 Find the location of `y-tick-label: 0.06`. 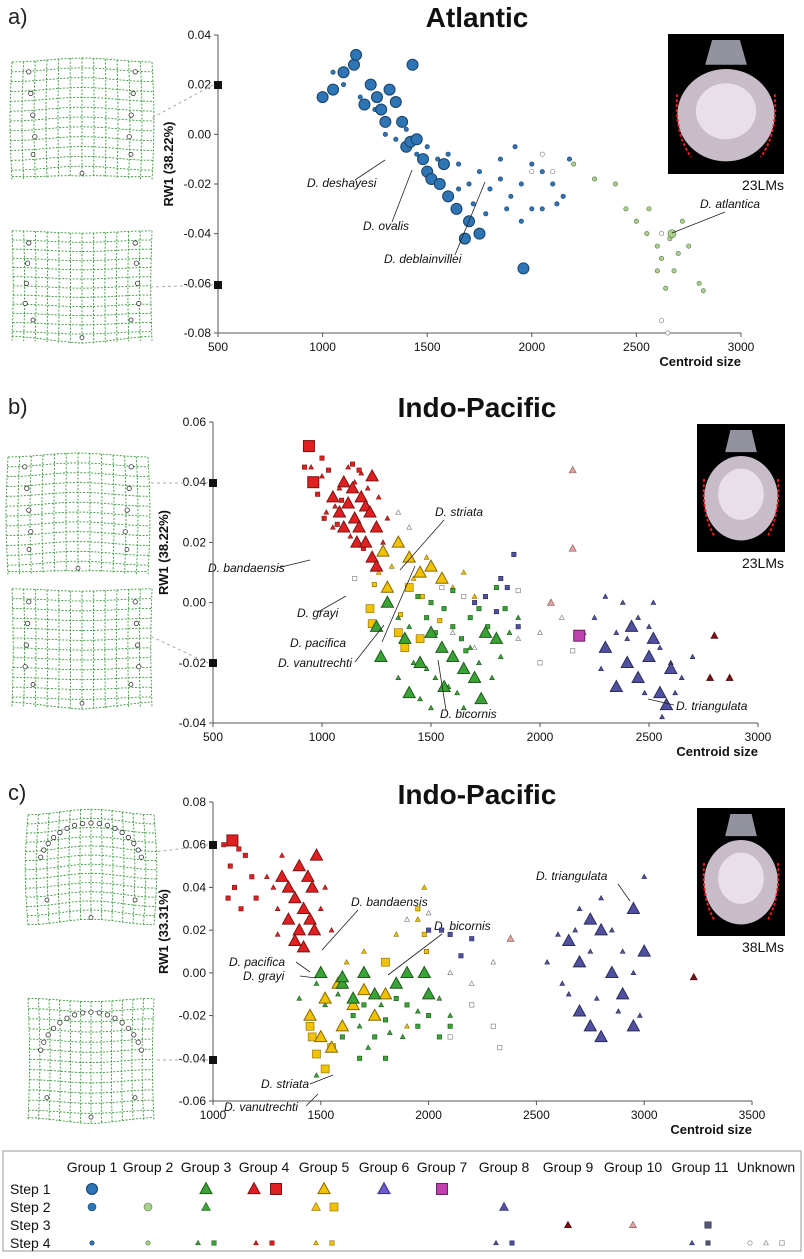

y-tick-label: 0.06 is located at coordinates (195, 422).